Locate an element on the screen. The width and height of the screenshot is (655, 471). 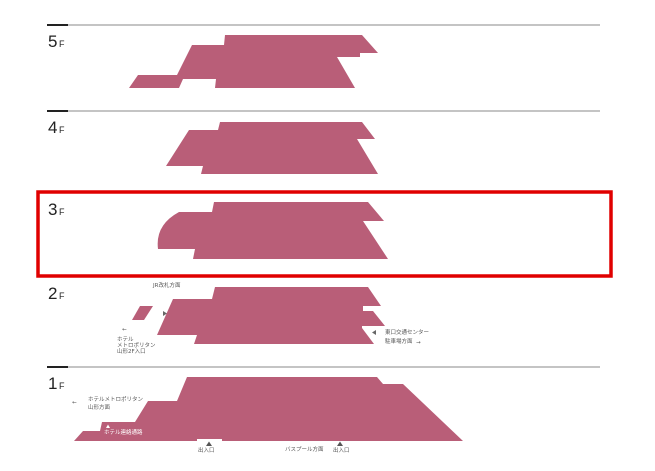
label-hotel-2f-2: メトロポリタン is located at coordinates (136, 345).